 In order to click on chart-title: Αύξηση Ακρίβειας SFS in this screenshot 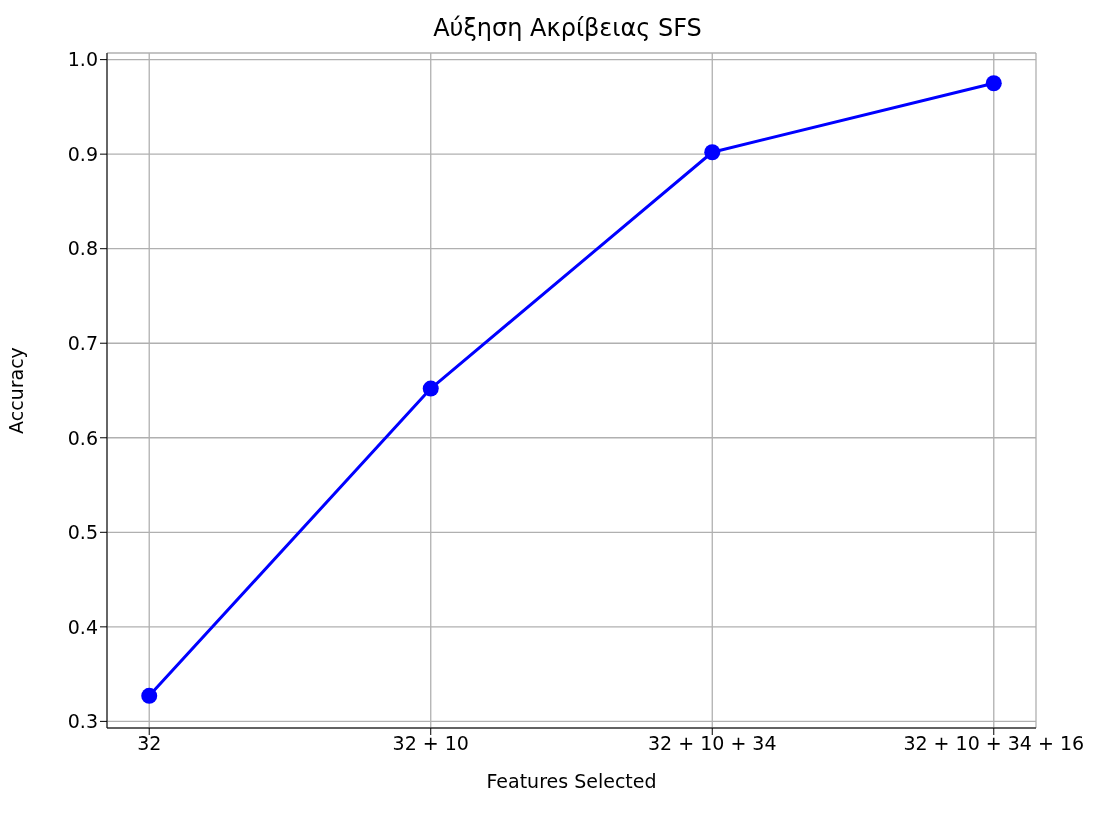, I will do `click(567, 28)`.